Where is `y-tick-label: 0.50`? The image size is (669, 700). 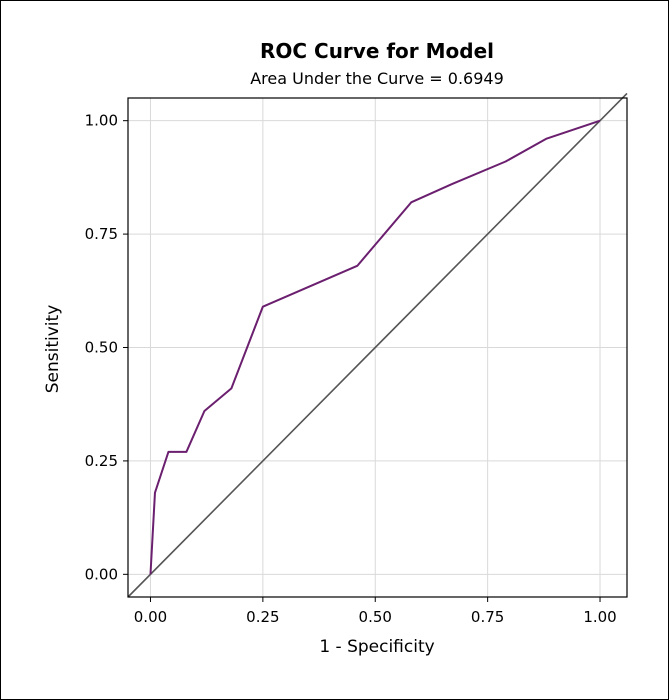
y-tick-label: 0.50 is located at coordinates (101, 348).